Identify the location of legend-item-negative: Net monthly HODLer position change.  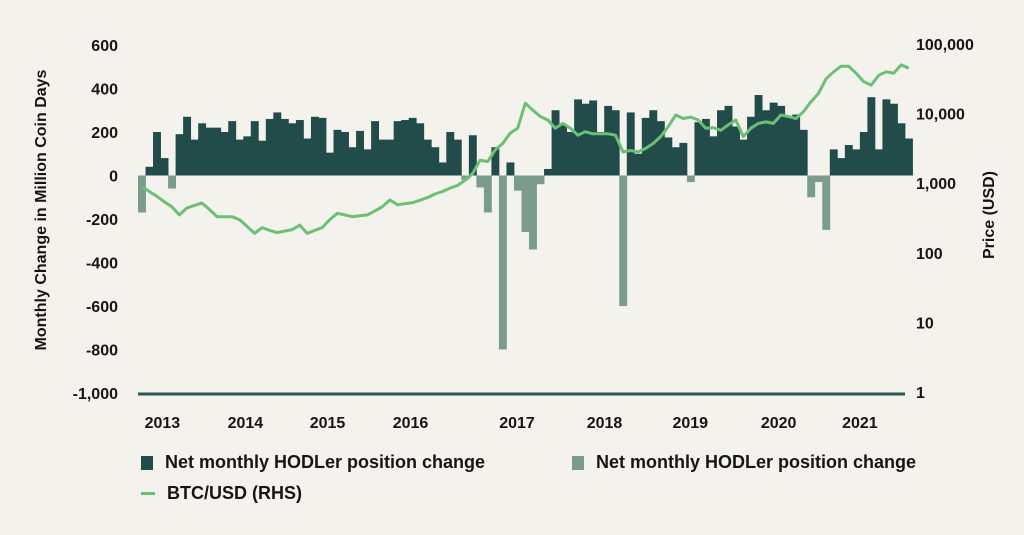
(744, 462).